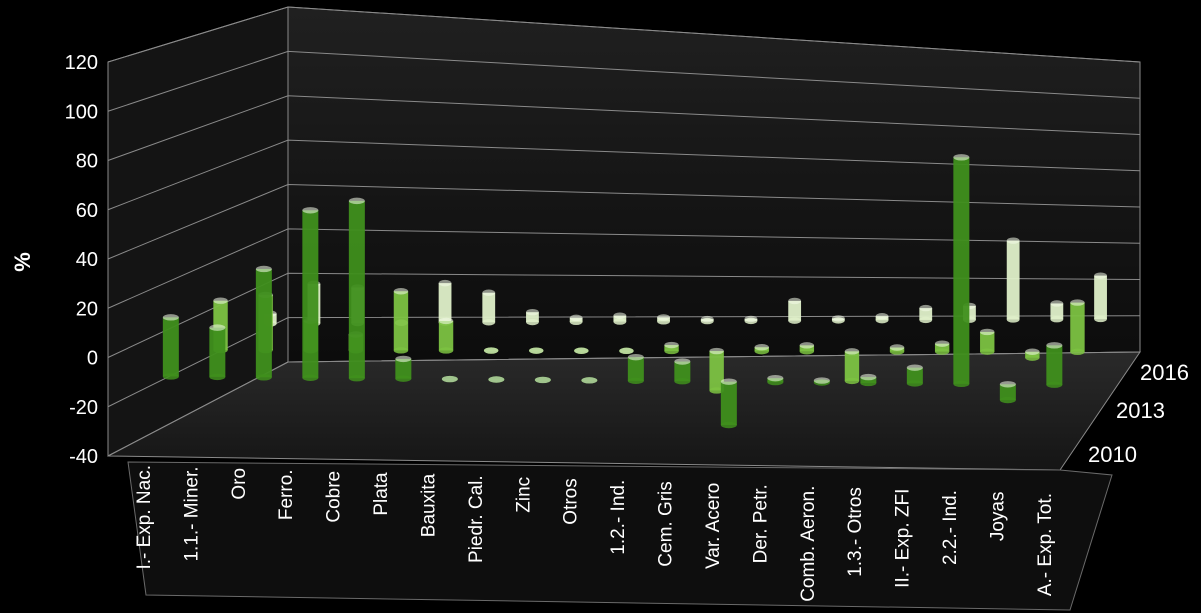  Describe the element at coordinates (381, 494) in the screenshot. I see `x-tick-label: Plata` at that location.